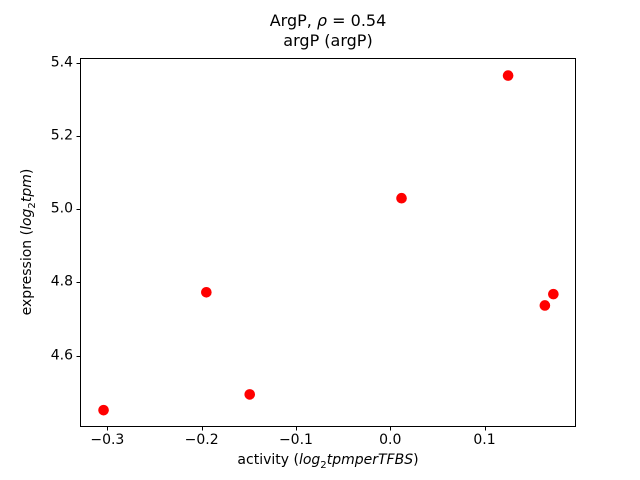  I want to click on ylabel-math: log, so click(27, 219).